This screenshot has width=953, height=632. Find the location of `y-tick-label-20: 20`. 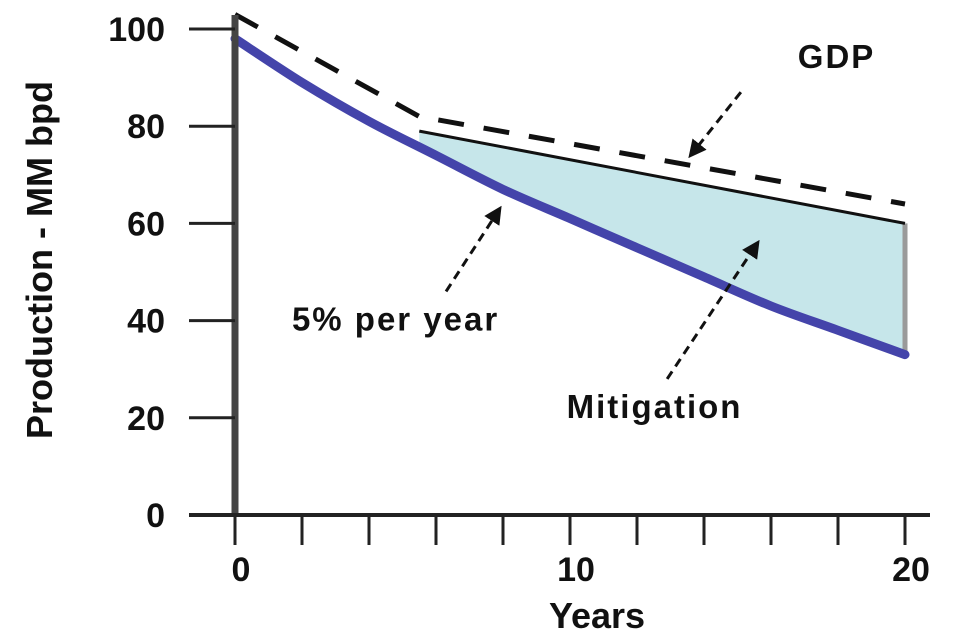

y-tick-label-20: 20 is located at coordinates (146, 419).